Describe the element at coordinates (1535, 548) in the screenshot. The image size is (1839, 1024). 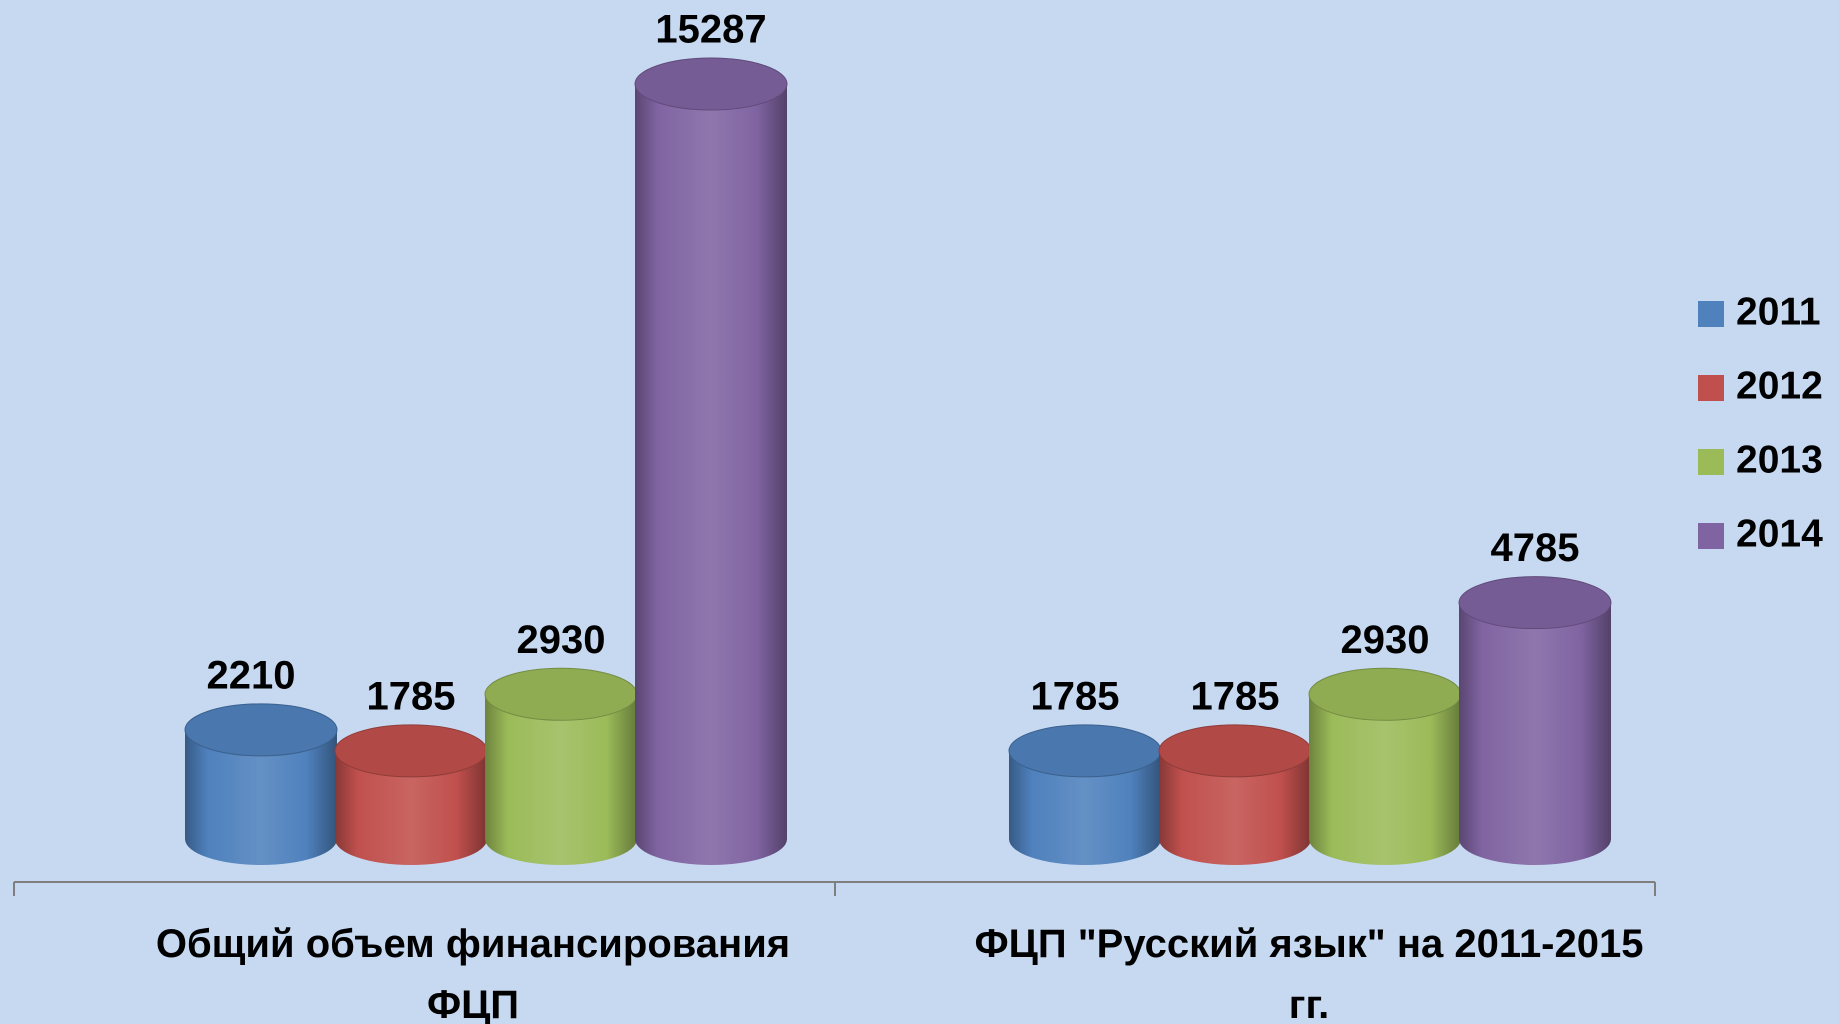
I see `data-label: 4785` at that location.